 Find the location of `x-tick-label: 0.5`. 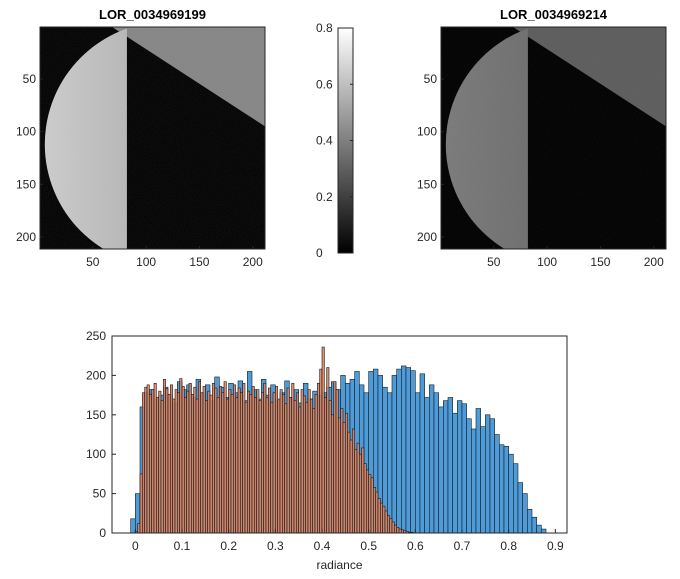

x-tick-label: 0.5 is located at coordinates (368, 546).